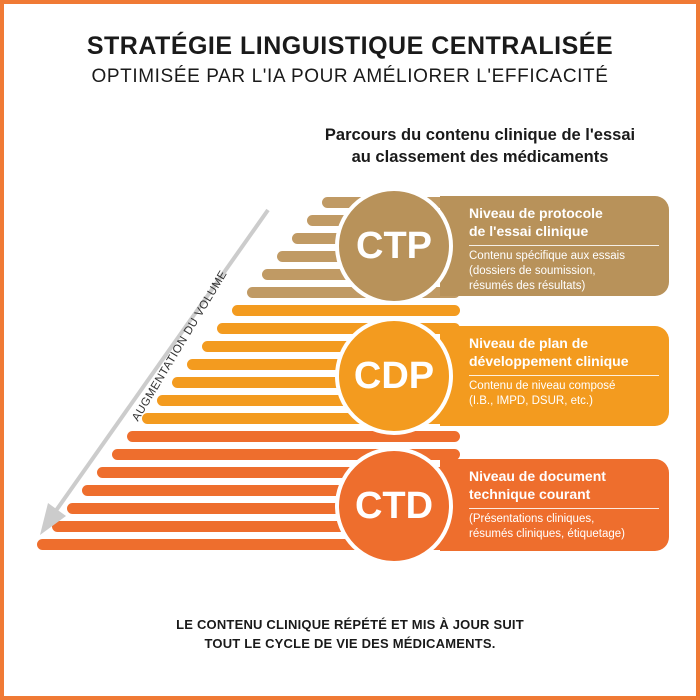 Image resolution: width=700 pixels, height=700 pixels. I want to click on page-title: STRATÉGIE LINGUISTIQUE CENTRALISÉE, so click(350, 46).